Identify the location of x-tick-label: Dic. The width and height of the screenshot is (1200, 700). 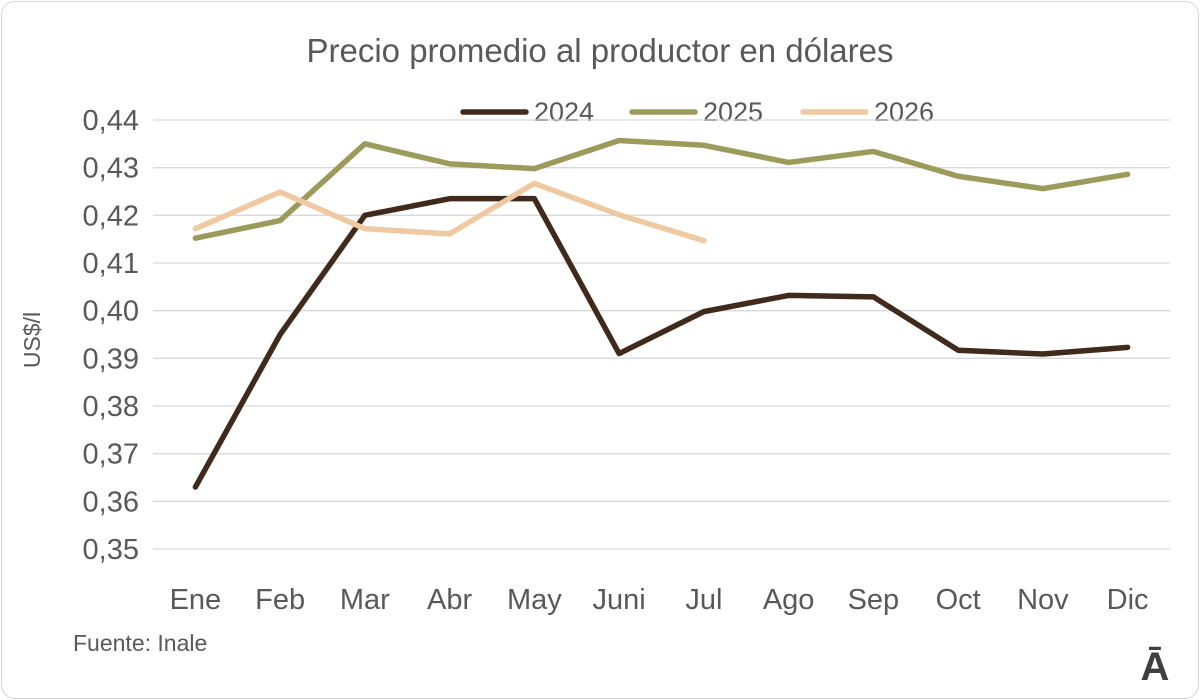
(1128, 600).